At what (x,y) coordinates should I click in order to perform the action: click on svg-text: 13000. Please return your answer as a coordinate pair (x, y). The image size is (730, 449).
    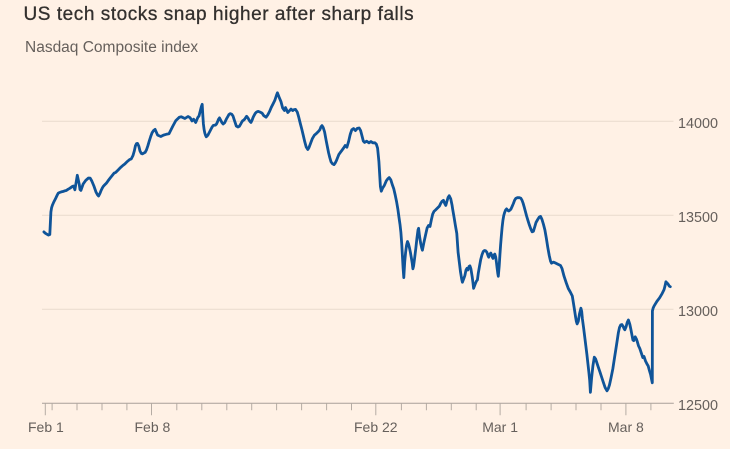
    Looking at the image, I should click on (698, 312).